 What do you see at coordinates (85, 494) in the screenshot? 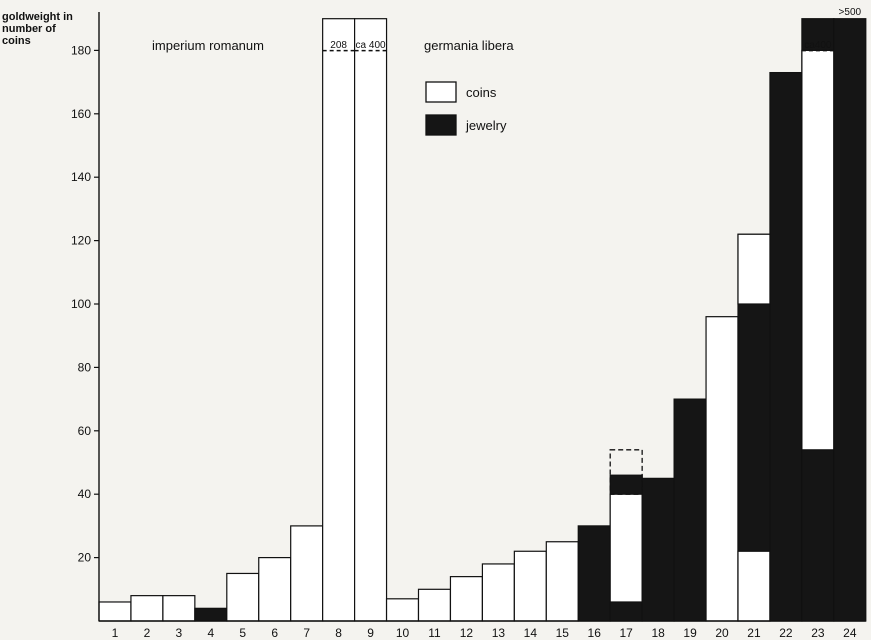
I see `y-tick-label-40: 40` at bounding box center [85, 494].